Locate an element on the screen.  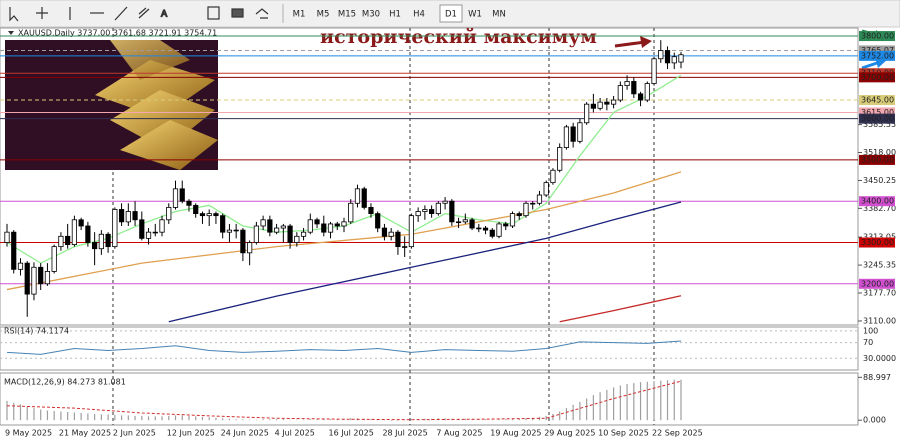
toolbar-icons: A is located at coordinates (146, 13).